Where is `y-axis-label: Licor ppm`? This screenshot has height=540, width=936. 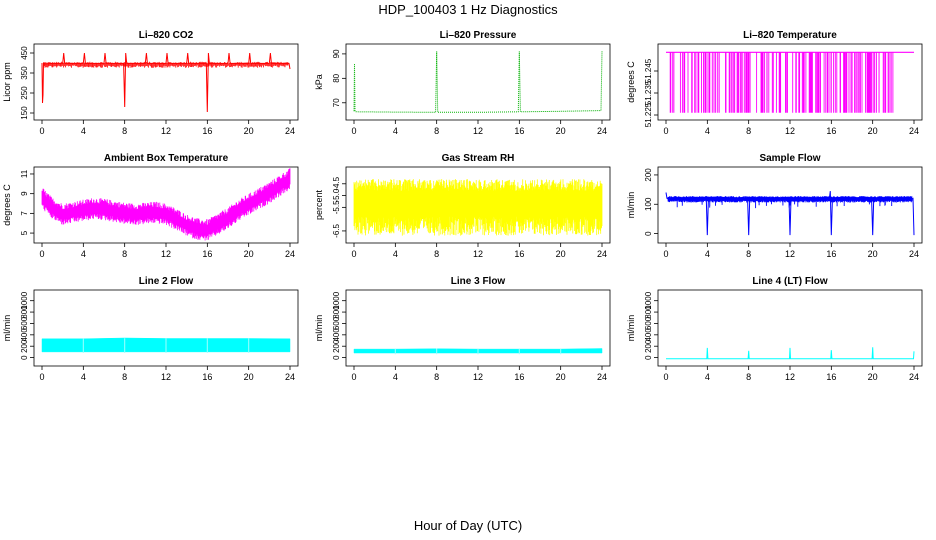 y-axis-label: Licor ppm is located at coordinates (7, 82).